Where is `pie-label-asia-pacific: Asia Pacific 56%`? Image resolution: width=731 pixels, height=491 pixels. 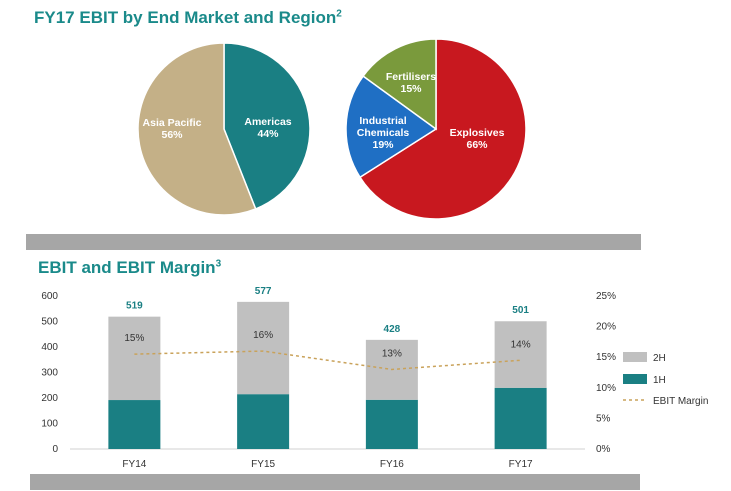
pie-label-asia-pacific: Asia Pacific 56% is located at coordinates (172, 129).